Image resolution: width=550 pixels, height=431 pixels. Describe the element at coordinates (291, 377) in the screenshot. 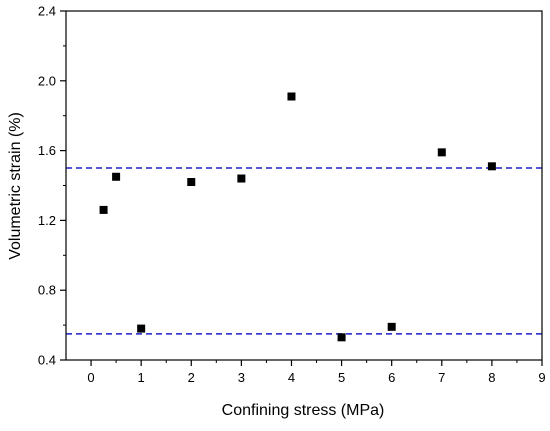

I see `x-tick-label: 4` at that location.